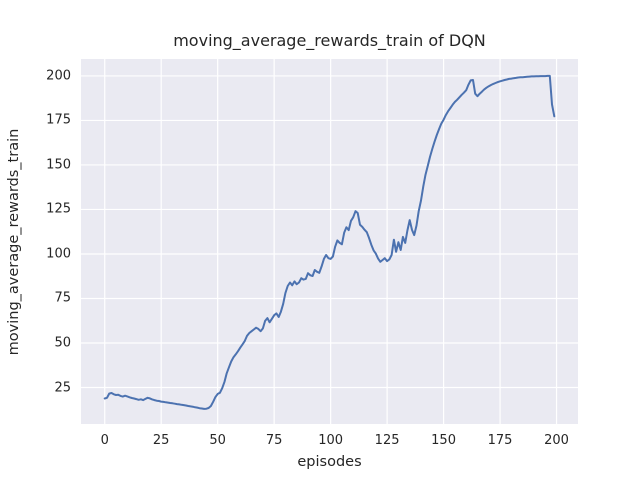  Describe the element at coordinates (500, 440) in the screenshot. I see `x-tick-label: 175` at that location.